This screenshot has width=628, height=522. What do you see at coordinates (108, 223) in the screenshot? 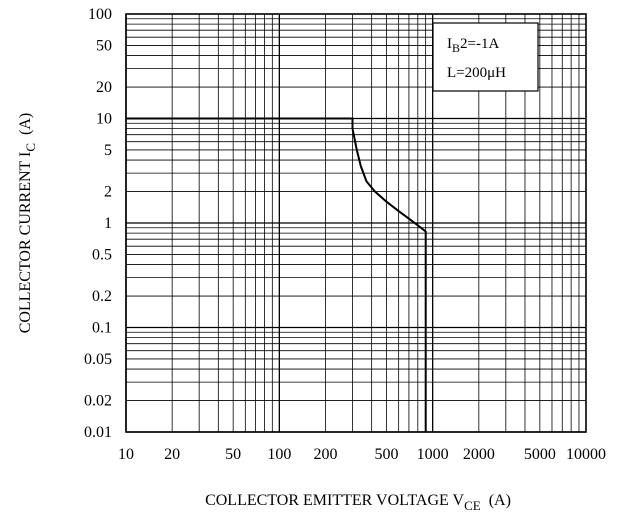
I see `y-tick-label: 1` at bounding box center [108, 223].